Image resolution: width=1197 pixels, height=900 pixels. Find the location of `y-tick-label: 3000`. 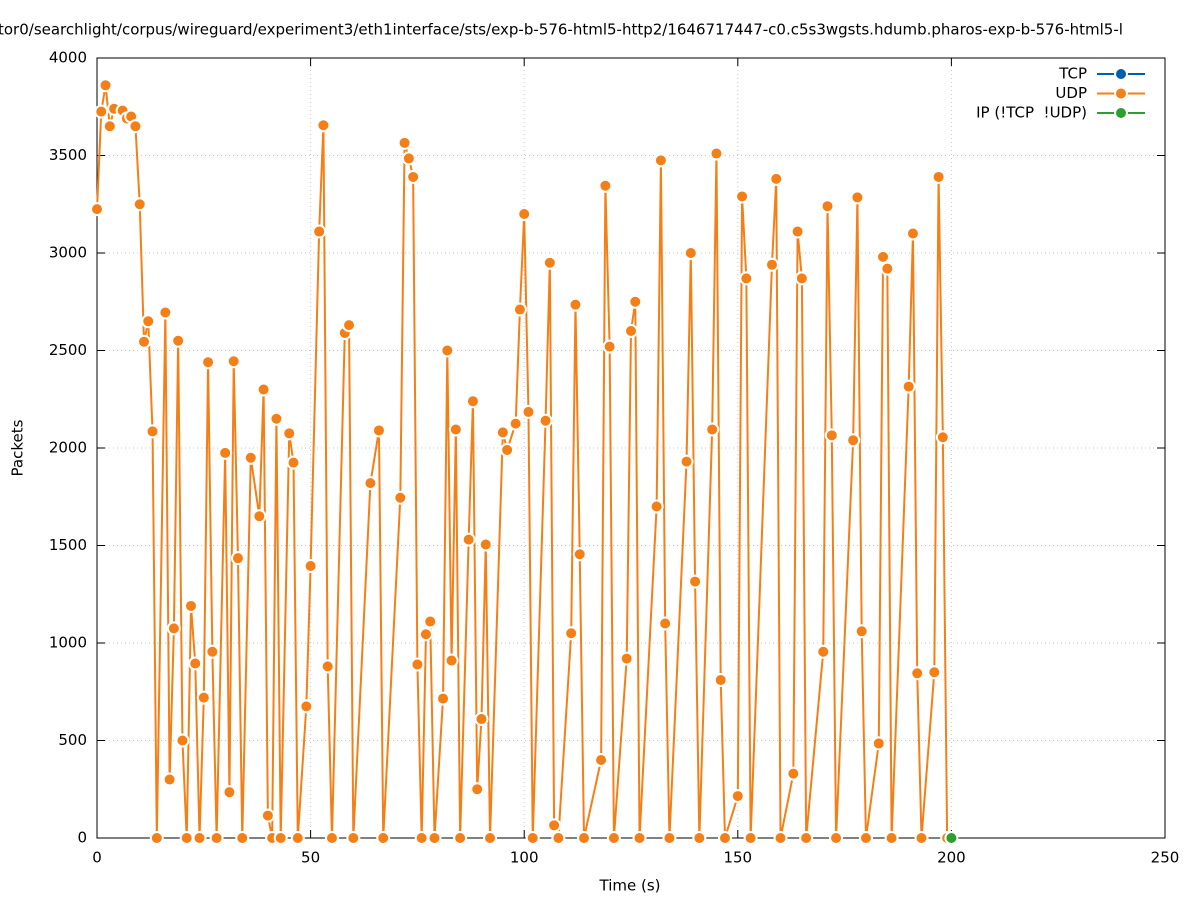

y-tick-label: 3000 is located at coordinates (68, 253).